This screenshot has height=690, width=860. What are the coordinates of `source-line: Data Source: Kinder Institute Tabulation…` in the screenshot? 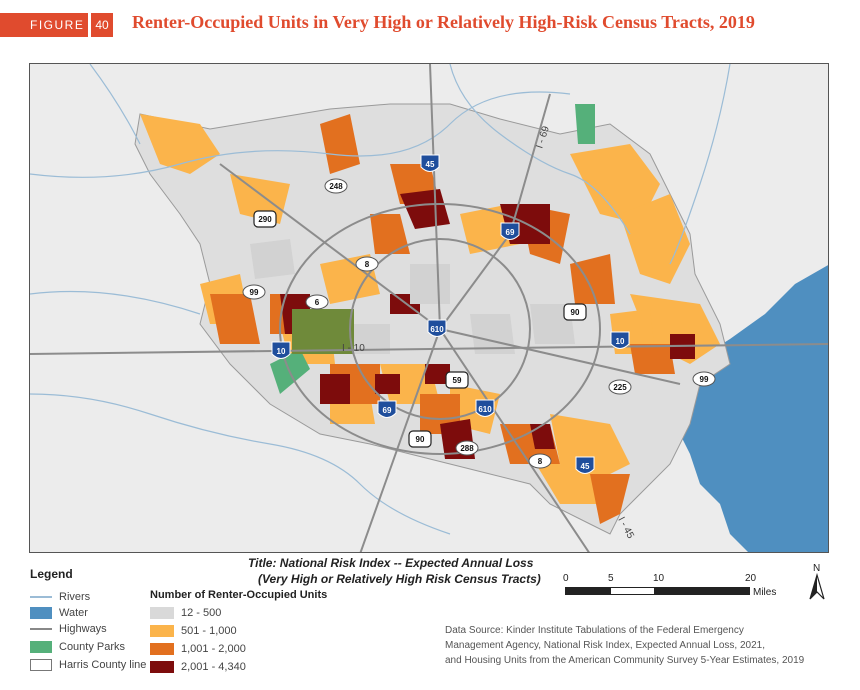 It's located at (594, 630).